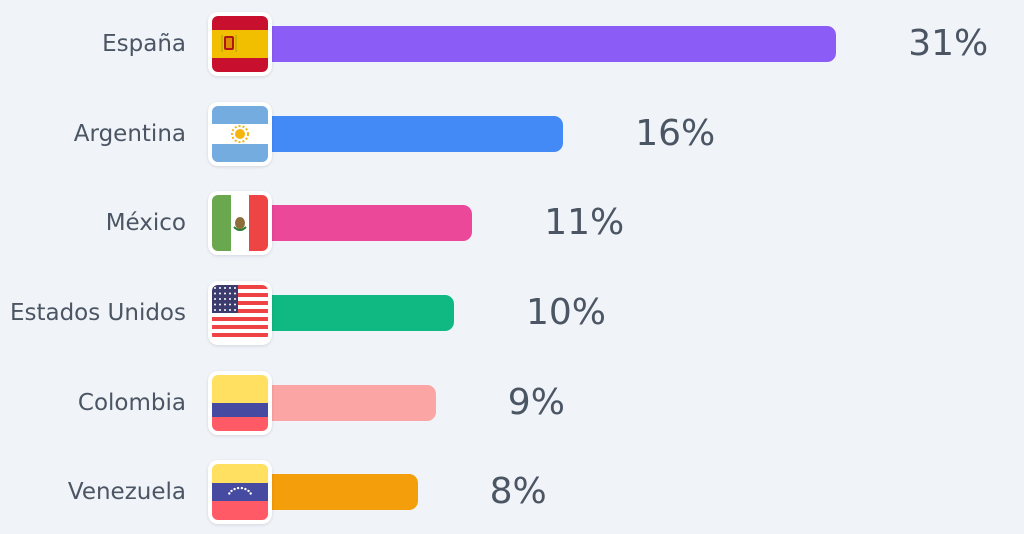  Describe the element at coordinates (240, 403) in the screenshot. I see `colombia-flag-icon` at that location.